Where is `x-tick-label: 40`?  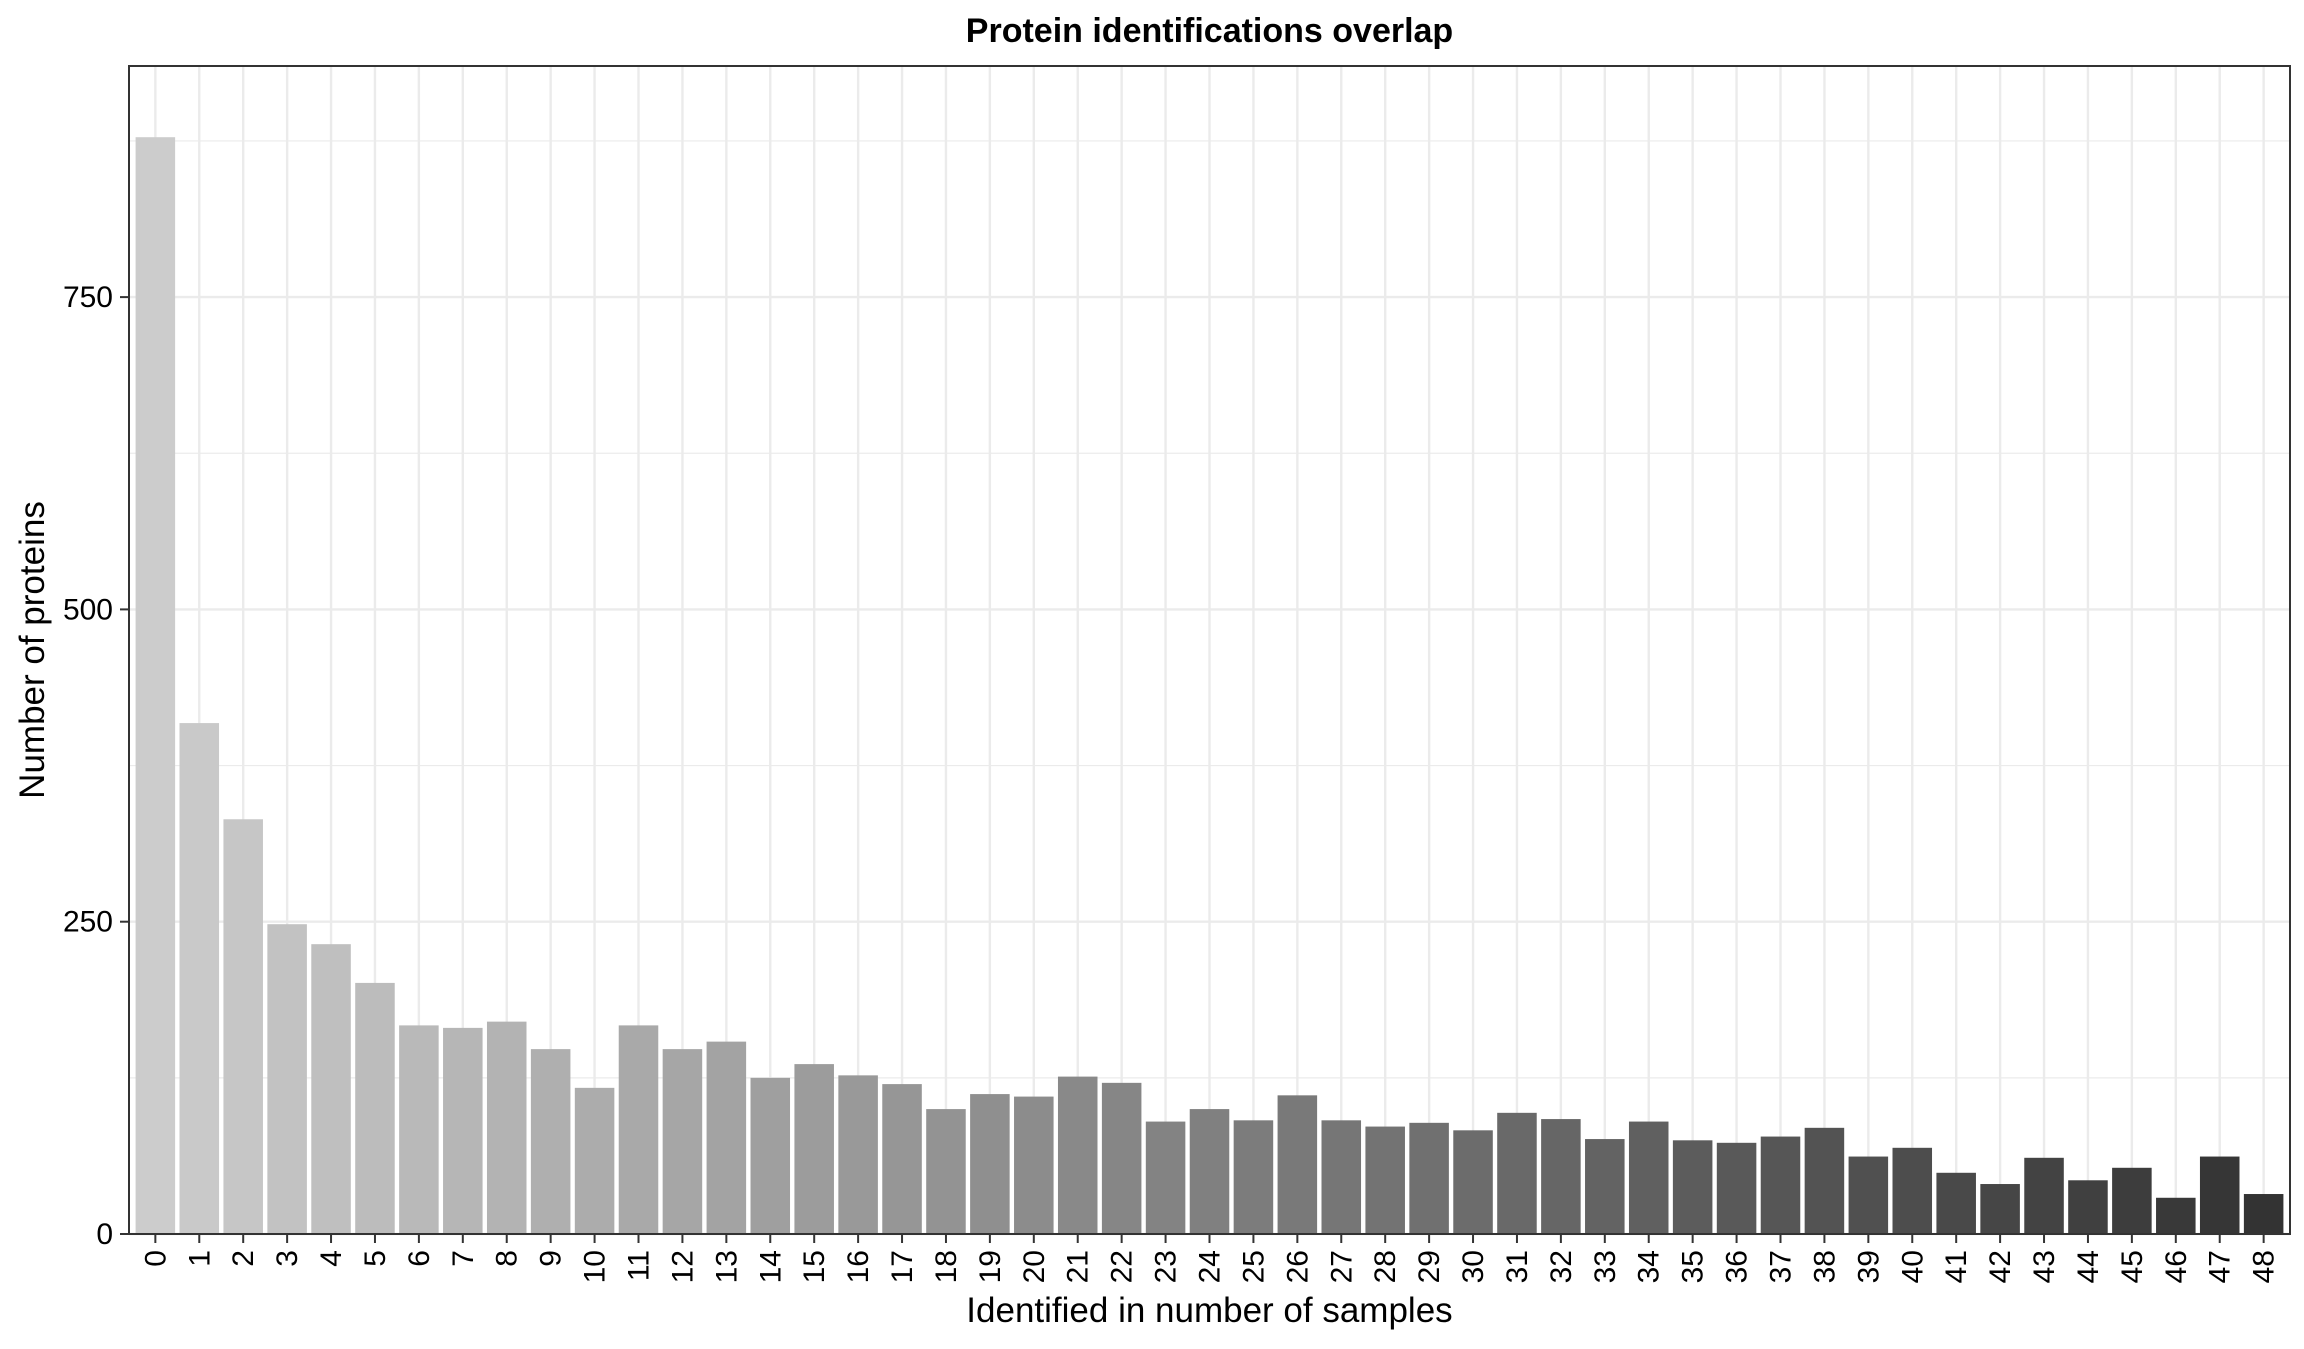 x-tick-label: 40 is located at coordinates (1912, 1266).